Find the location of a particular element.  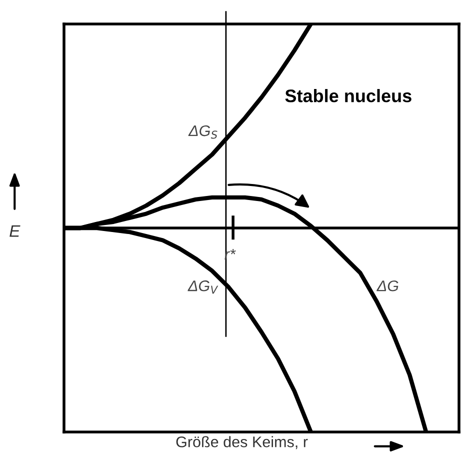

series-label: ΔG$_{S}$ is located at coordinates (203, 132).